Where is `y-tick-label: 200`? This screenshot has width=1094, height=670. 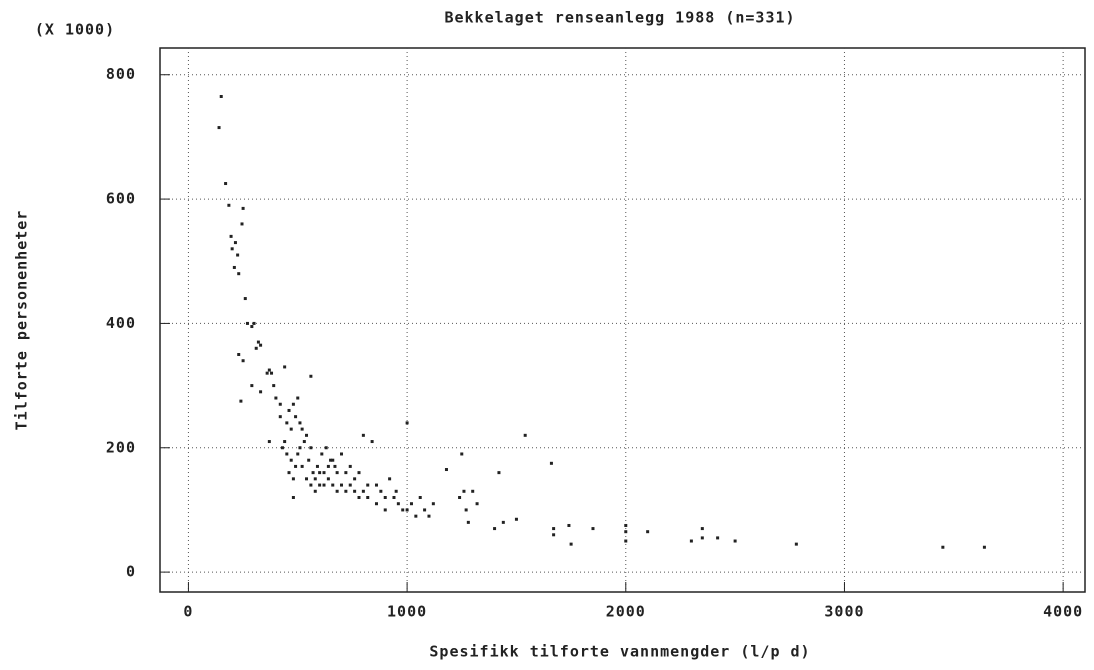
y-tick-label: 200 is located at coordinates (121, 447).